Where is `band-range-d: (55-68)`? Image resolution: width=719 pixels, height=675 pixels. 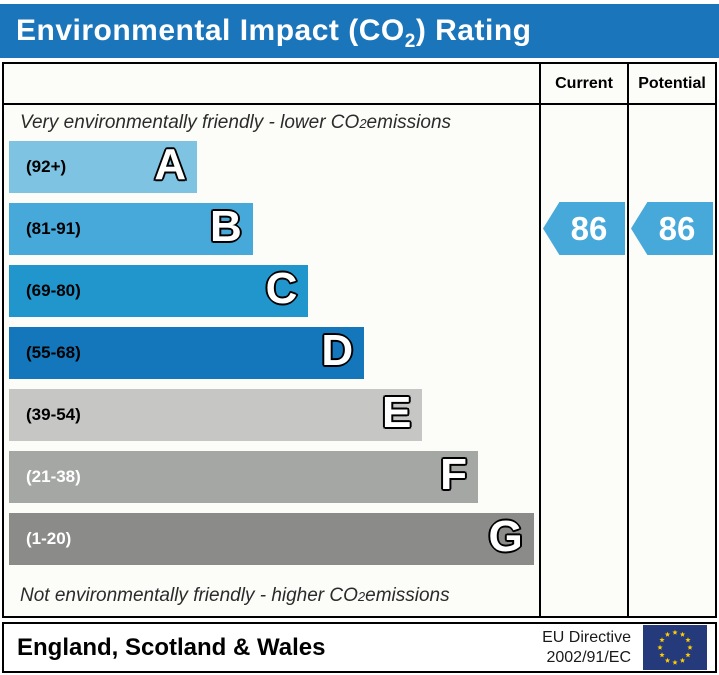 band-range-d: (55-68) is located at coordinates (53, 352).